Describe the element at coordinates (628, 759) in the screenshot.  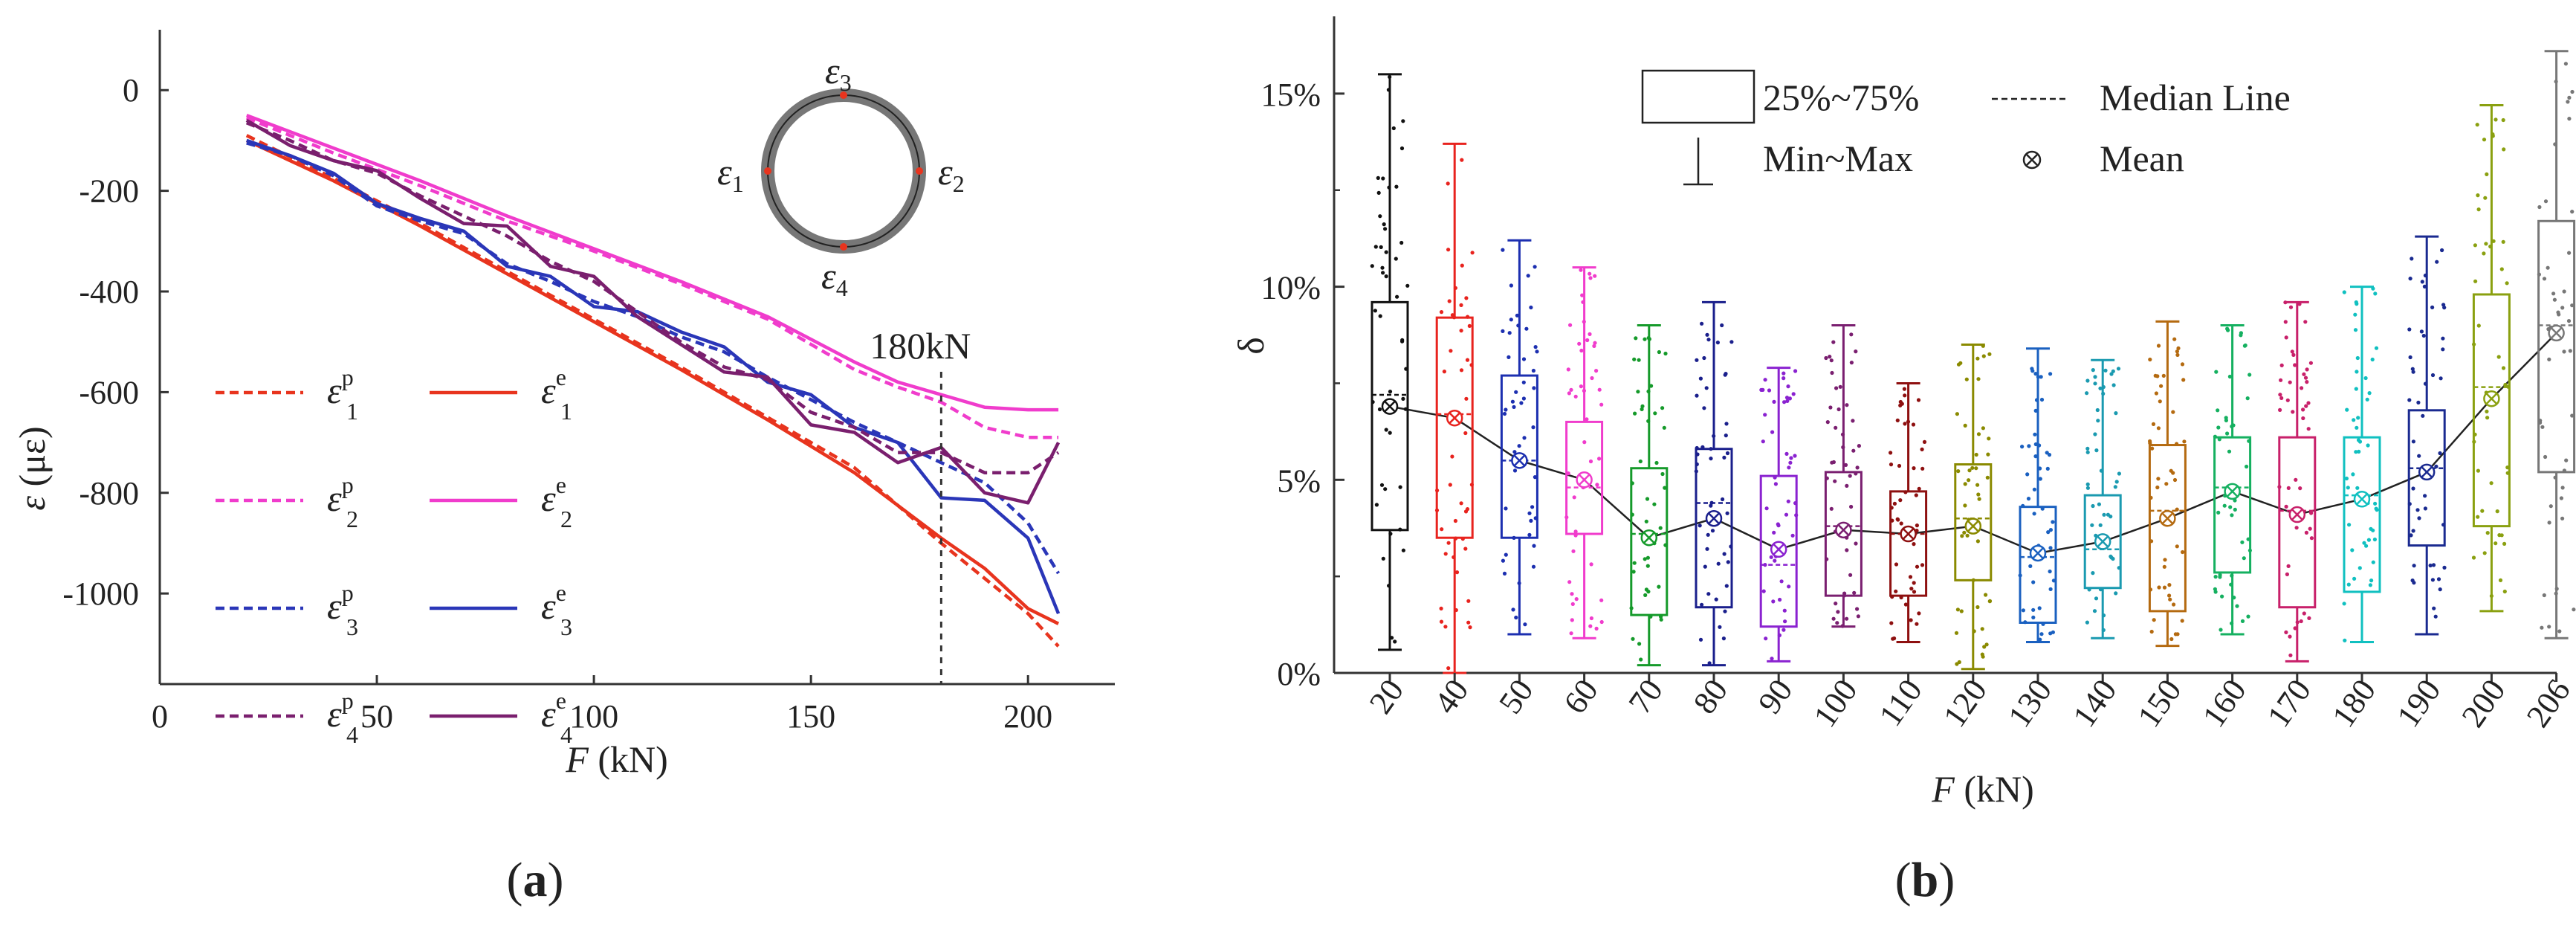
I see `panel-a-x-axis-unit: (kN)` at that location.